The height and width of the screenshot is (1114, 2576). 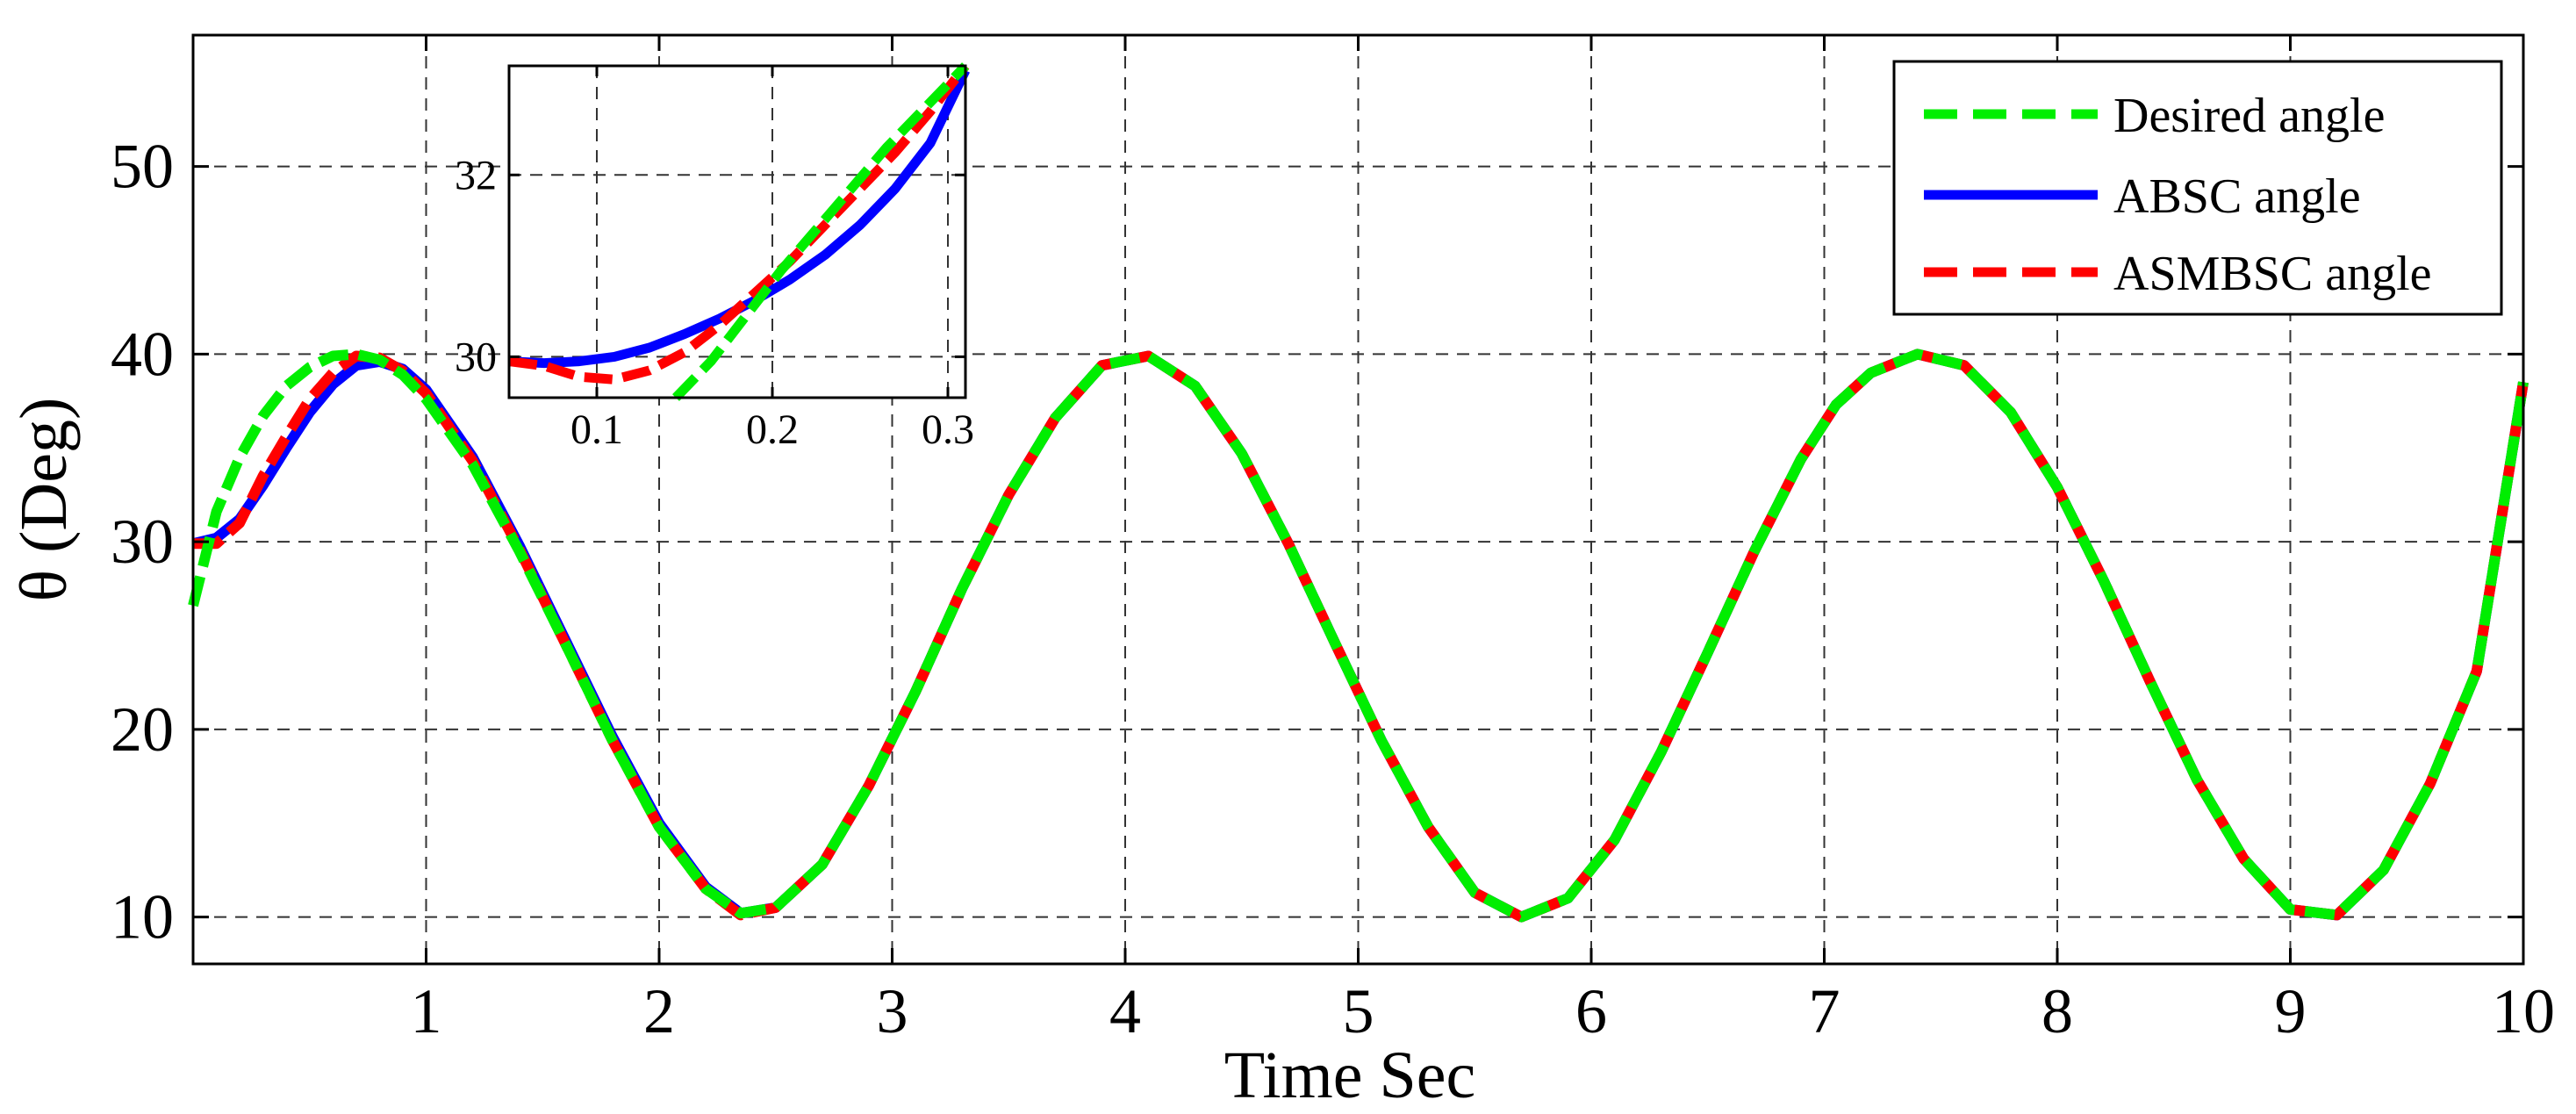 I want to click on inset-grid, so click(x=737, y=232).